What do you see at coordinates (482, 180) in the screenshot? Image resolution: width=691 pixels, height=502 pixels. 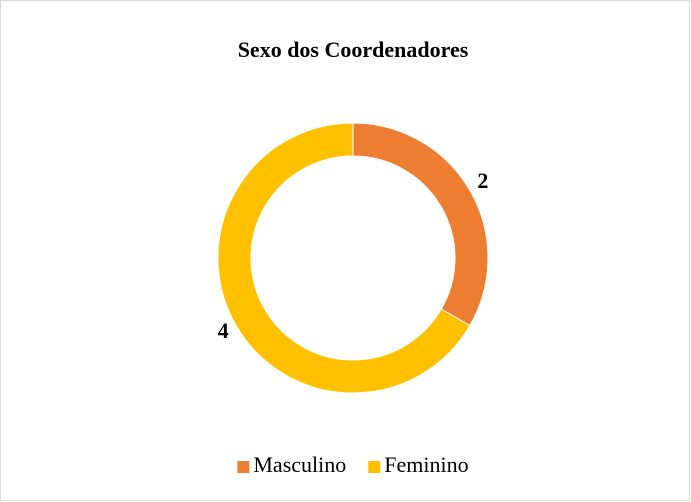 I see `data-label: 2` at bounding box center [482, 180].